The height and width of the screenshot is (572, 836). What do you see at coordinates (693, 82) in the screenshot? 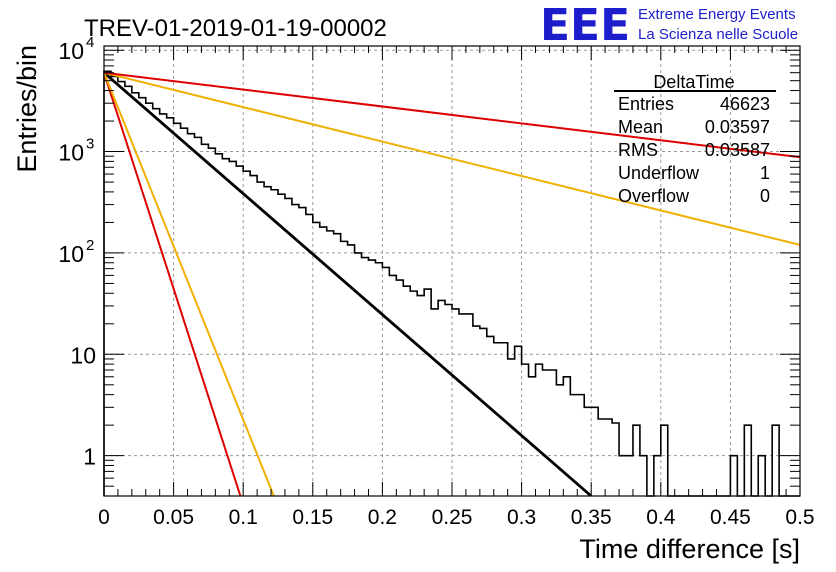
I see `stats-title: DeltaTime` at bounding box center [693, 82].